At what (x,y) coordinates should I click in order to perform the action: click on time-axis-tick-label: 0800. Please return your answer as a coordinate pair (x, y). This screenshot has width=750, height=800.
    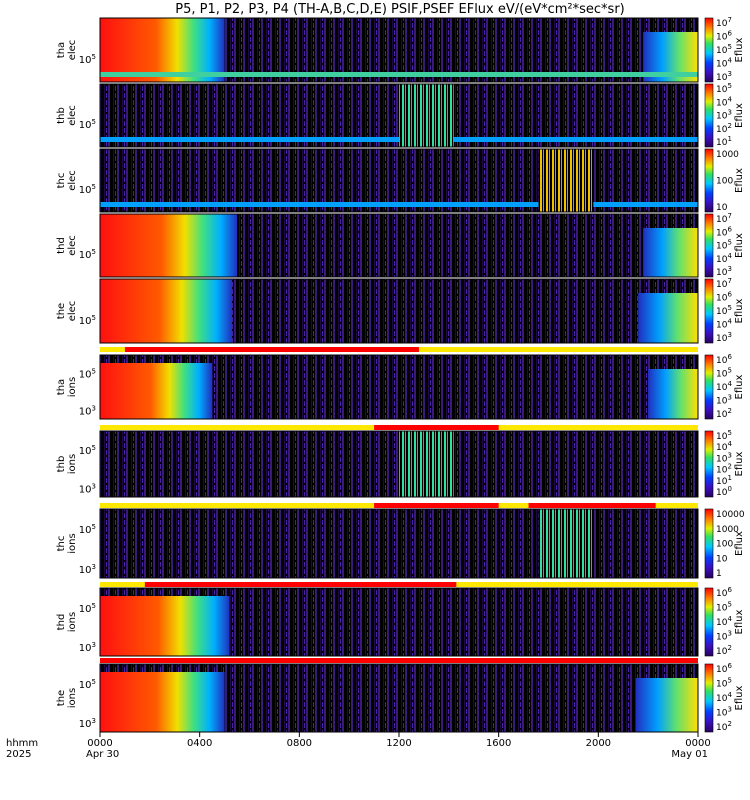
    Looking at the image, I should click on (299, 743).